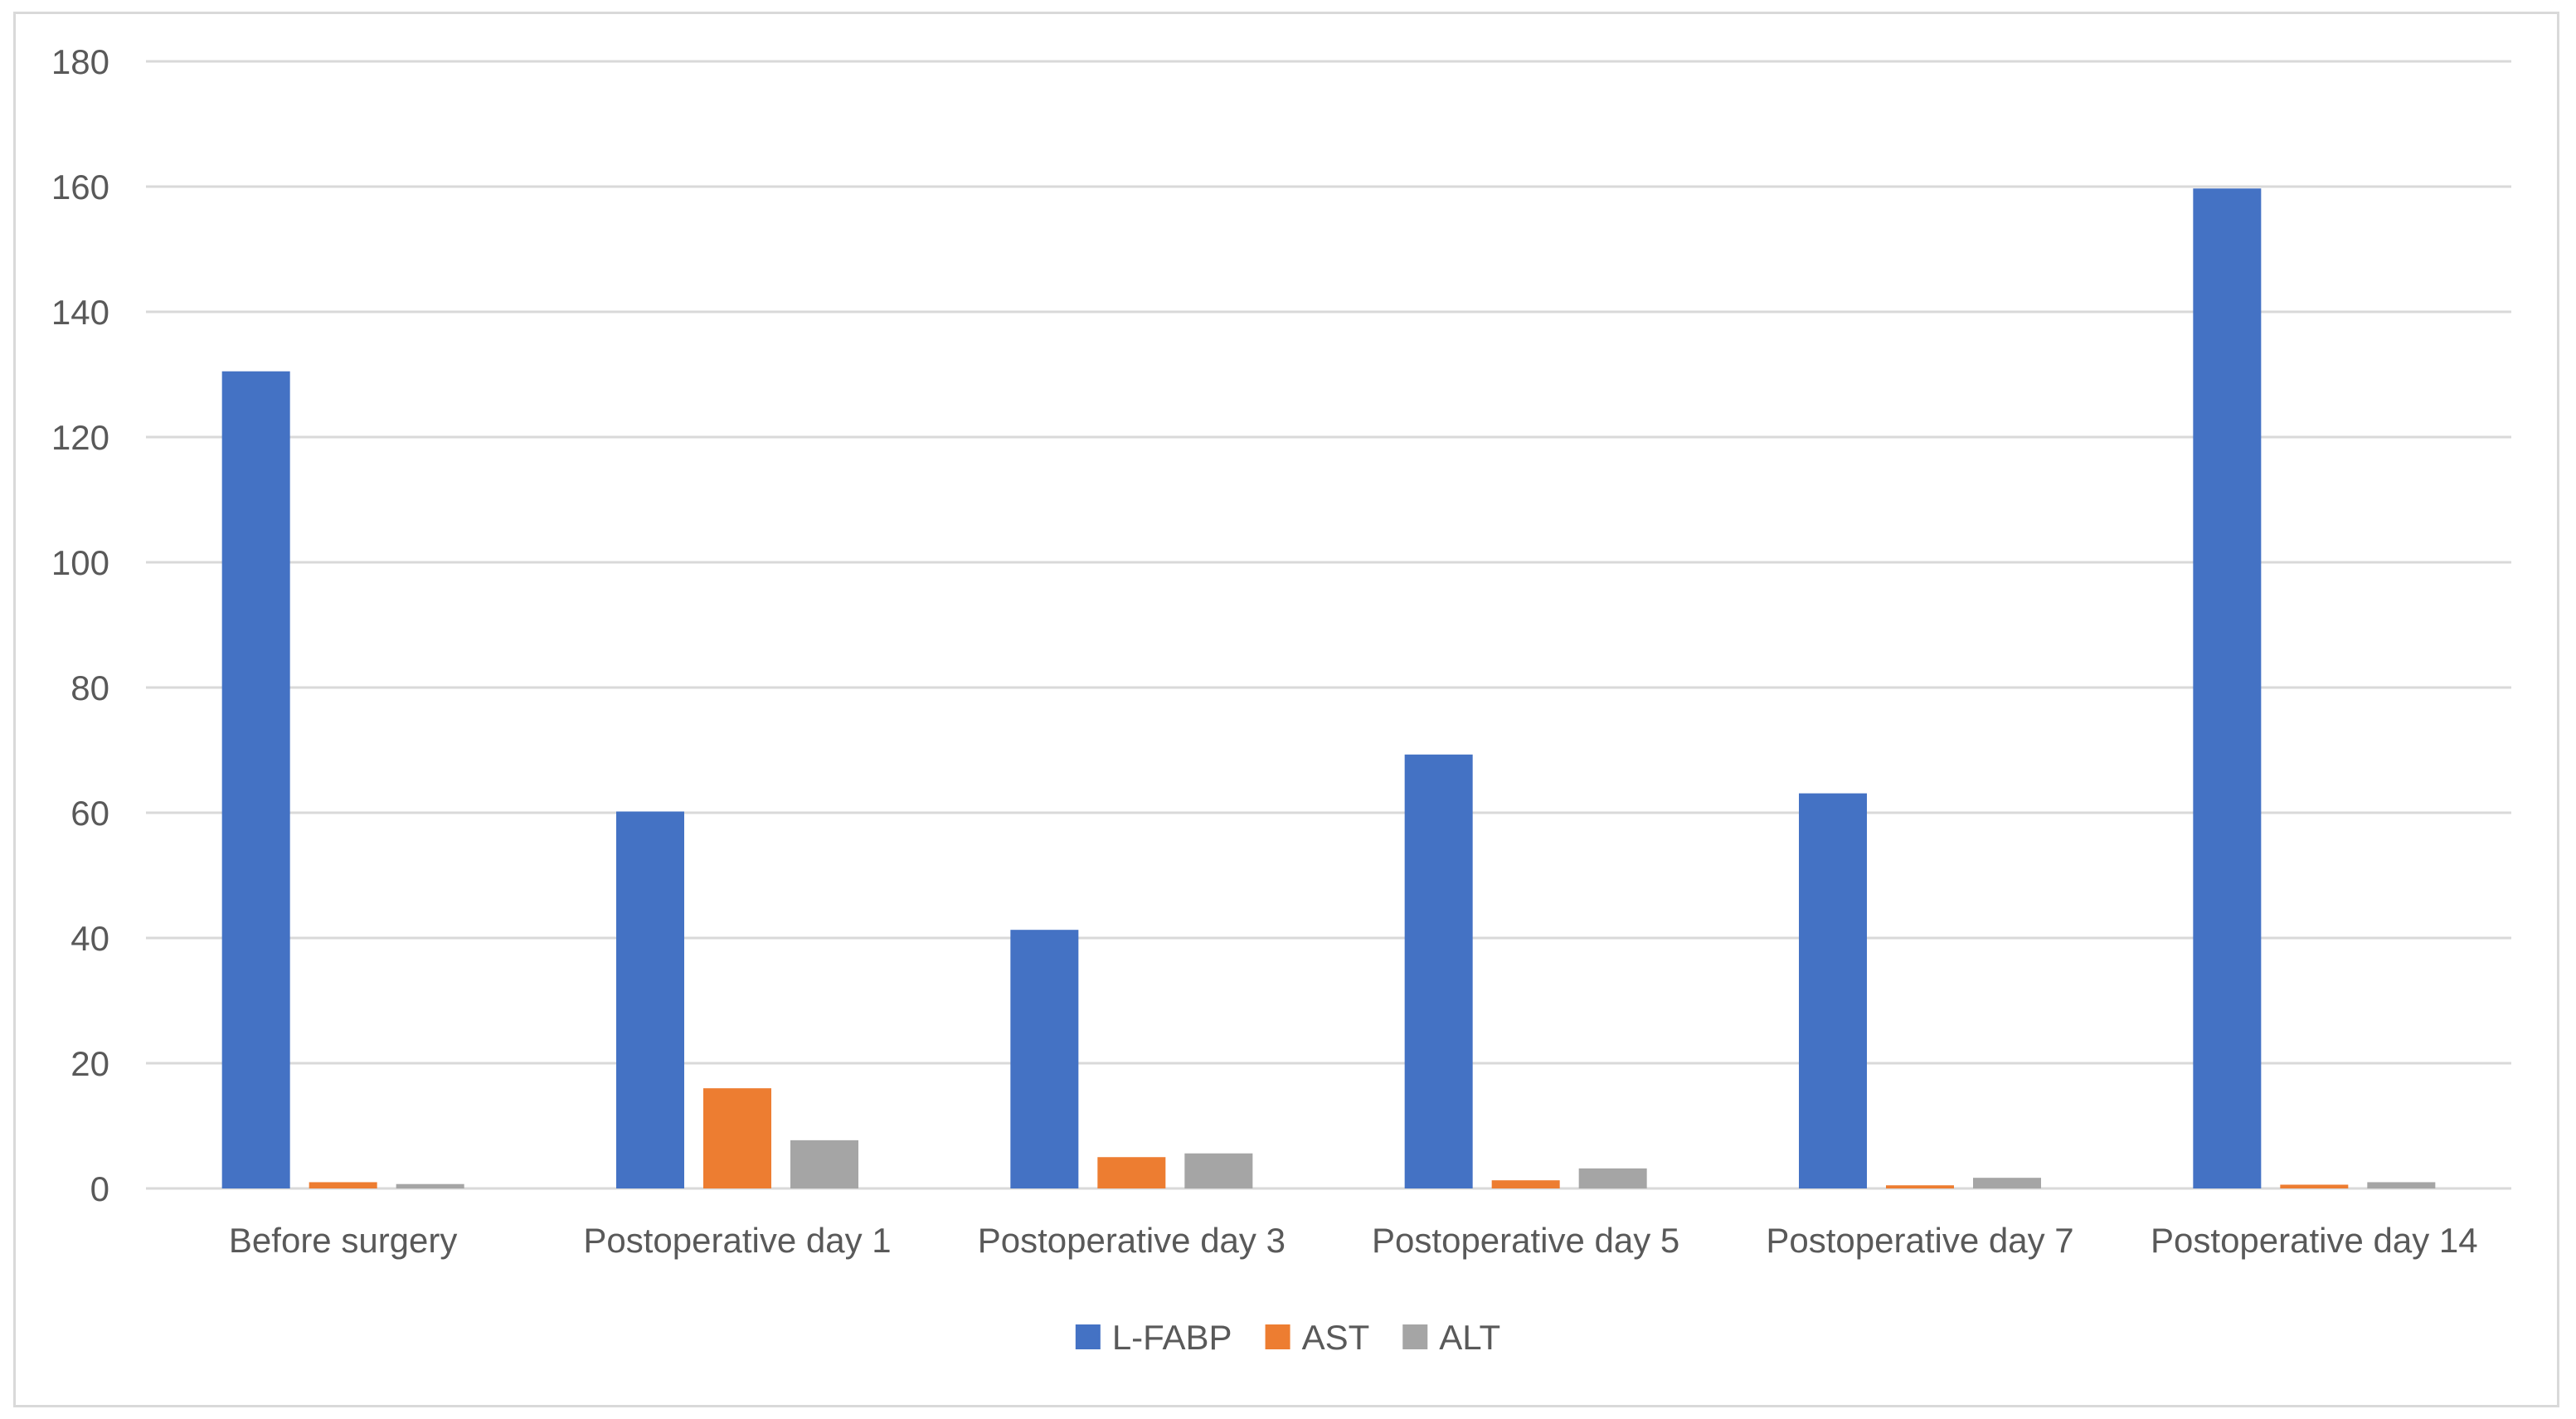  What do you see at coordinates (1336, 1337) in the screenshot?
I see `legend-label-ast: AST` at bounding box center [1336, 1337].